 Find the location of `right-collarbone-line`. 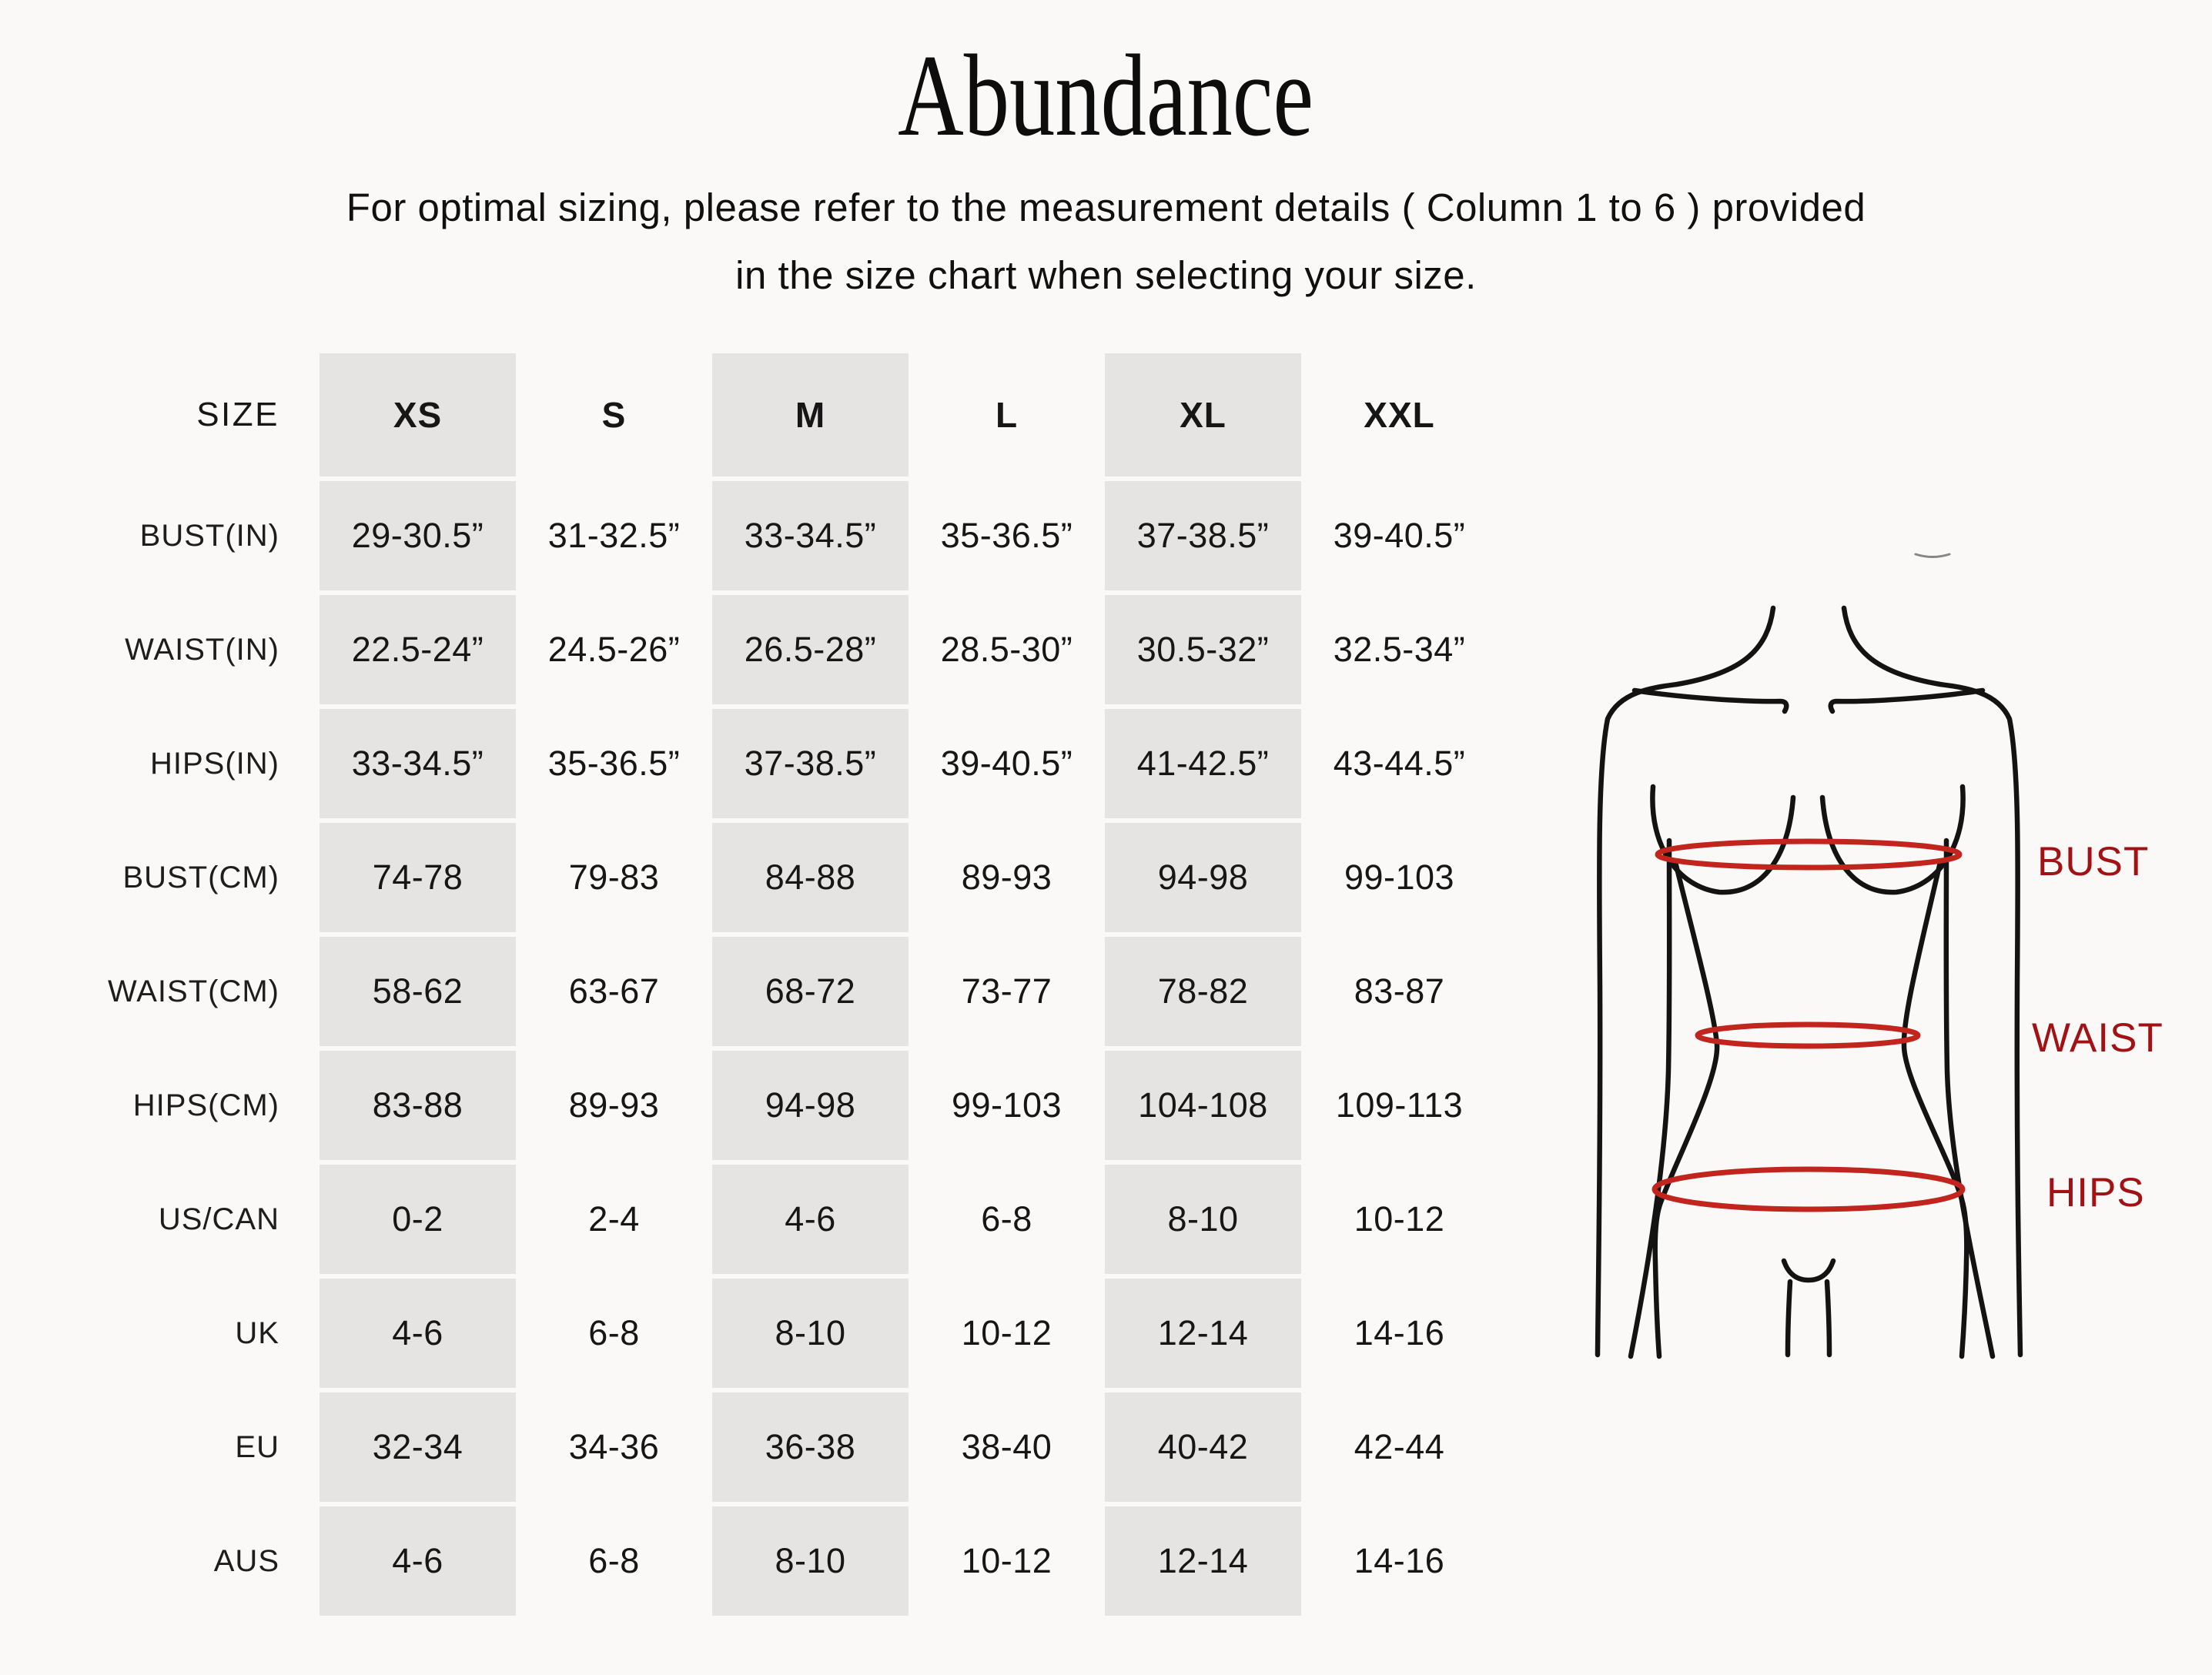

right-collarbone-line is located at coordinates (1907, 700).